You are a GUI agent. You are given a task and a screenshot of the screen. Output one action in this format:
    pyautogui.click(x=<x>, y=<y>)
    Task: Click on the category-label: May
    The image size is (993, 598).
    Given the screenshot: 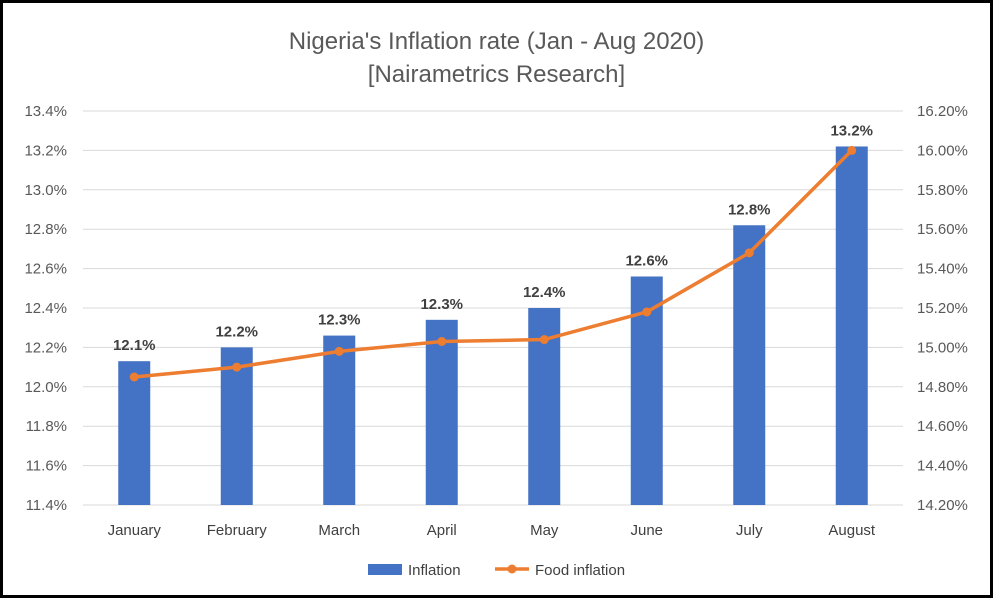 What is the action you would take?
    pyautogui.click(x=544, y=530)
    